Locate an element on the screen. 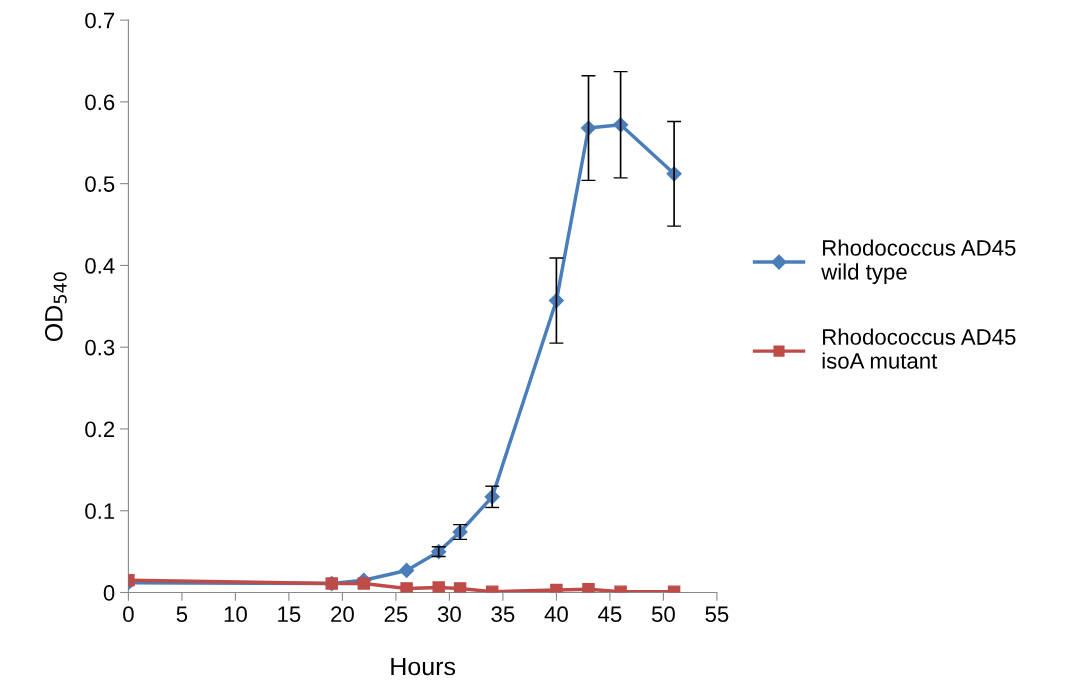  y-tick-label: 0.4 is located at coordinates (100, 265).